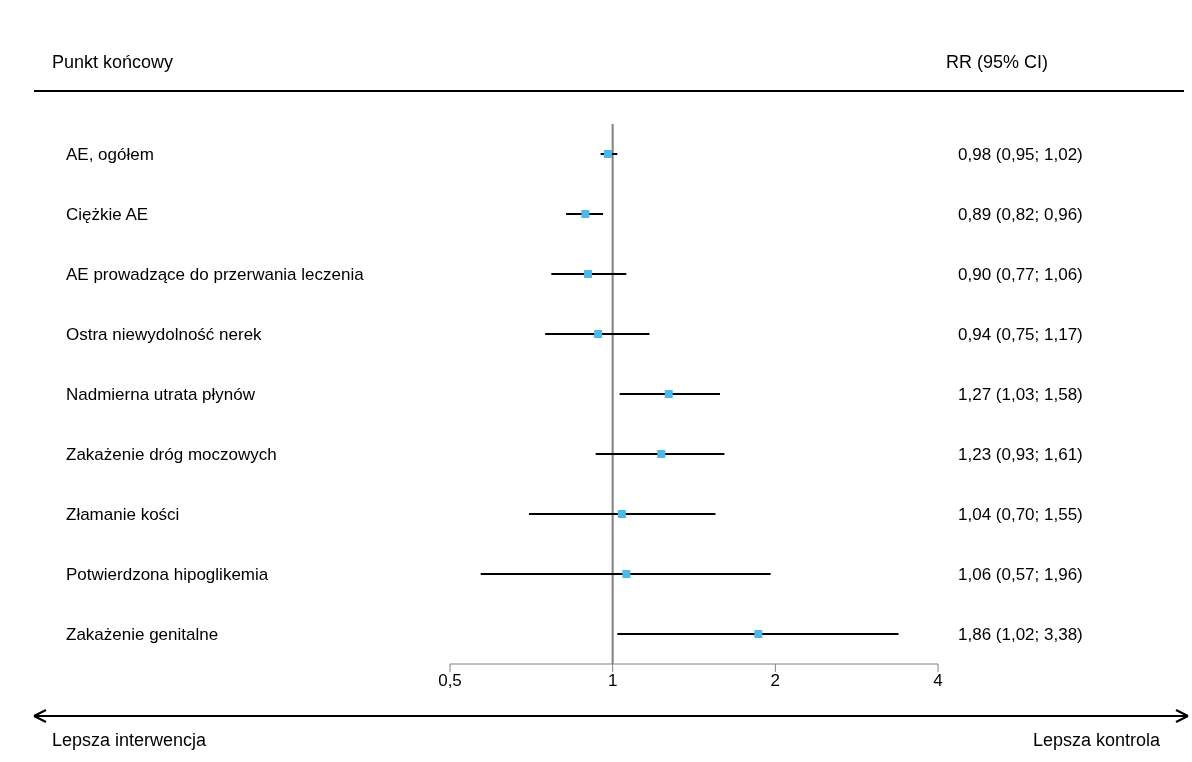 The image size is (1192, 762). I want to click on y-tick-label: AE prowadzące do przerwania leczenia, so click(215, 274).